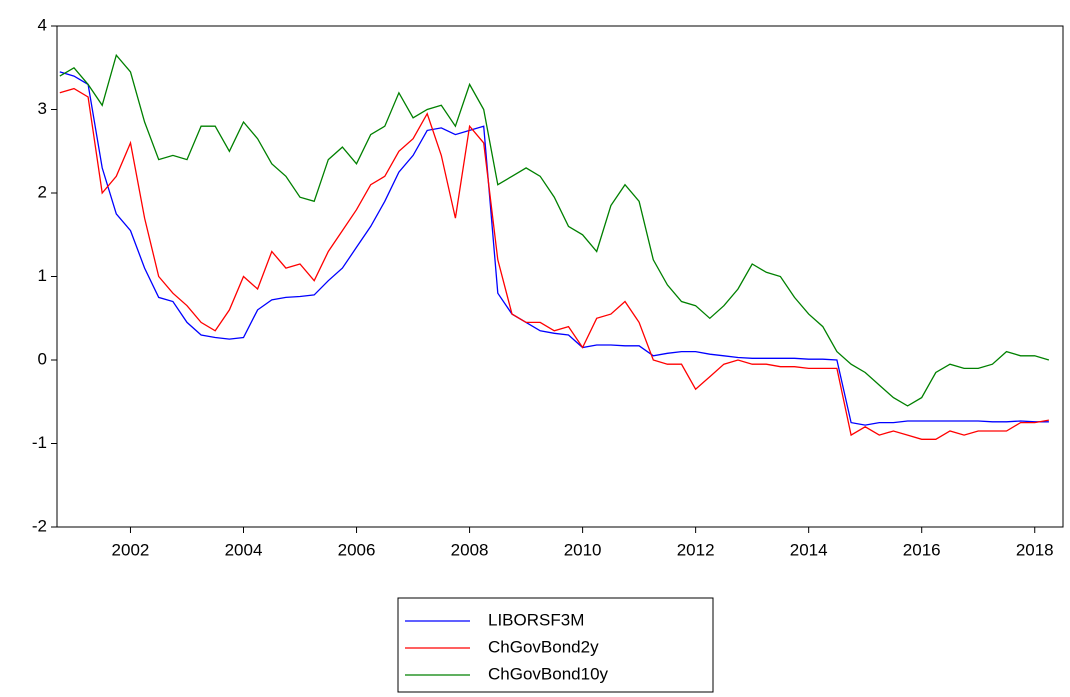  Describe the element at coordinates (543, 646) in the screenshot. I see `legend-label: ChGovBond2y` at that location.